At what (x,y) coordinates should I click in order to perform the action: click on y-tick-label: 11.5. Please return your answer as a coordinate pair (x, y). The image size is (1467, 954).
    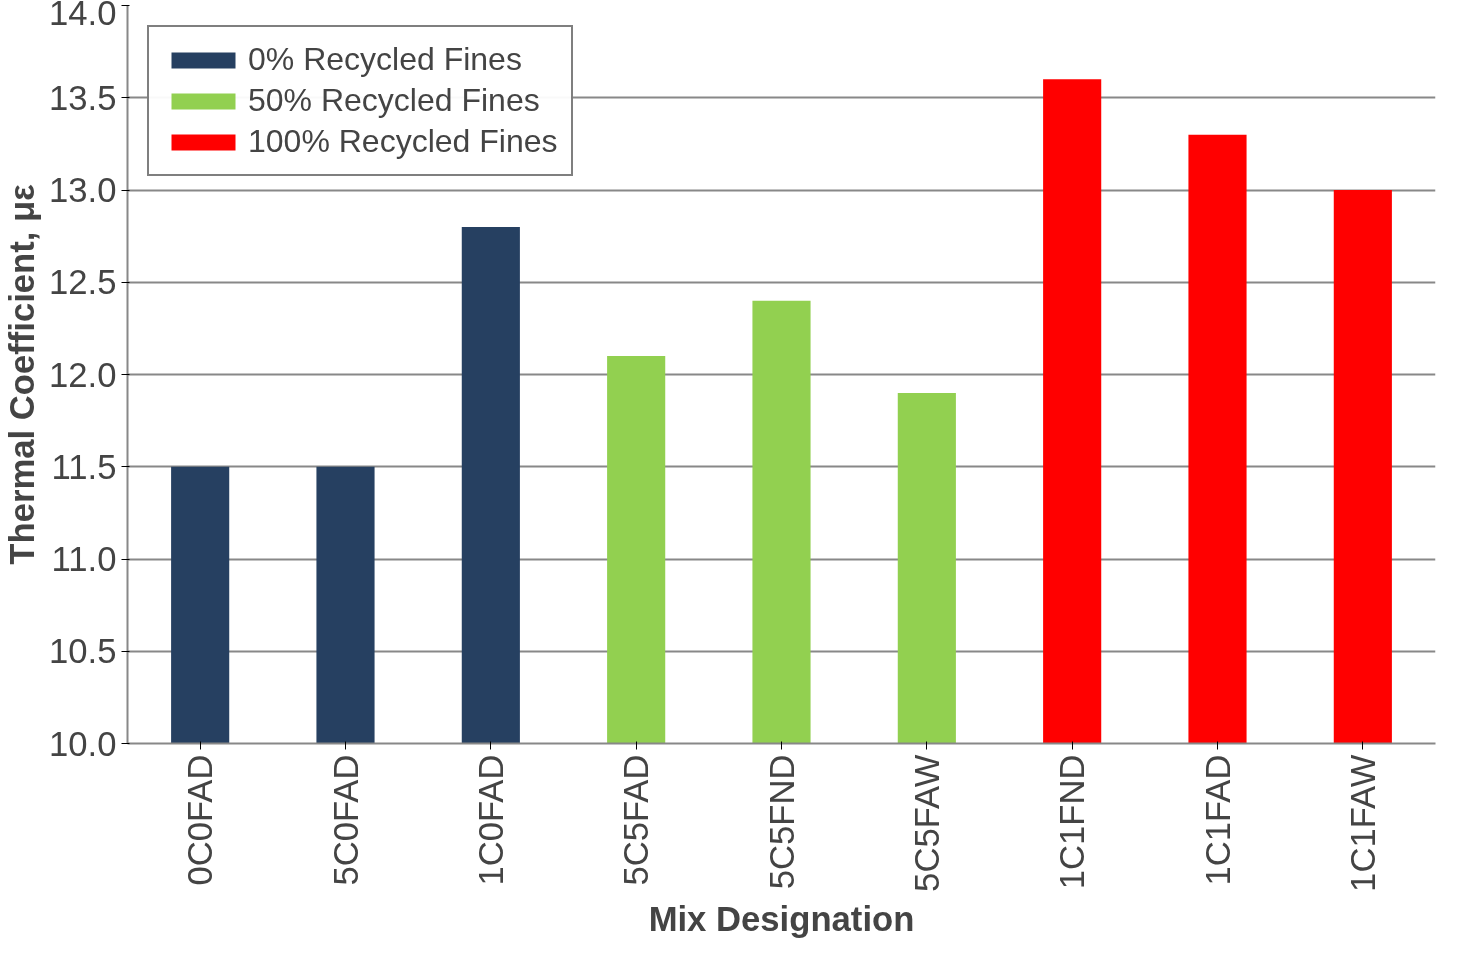
    Looking at the image, I should click on (84, 466).